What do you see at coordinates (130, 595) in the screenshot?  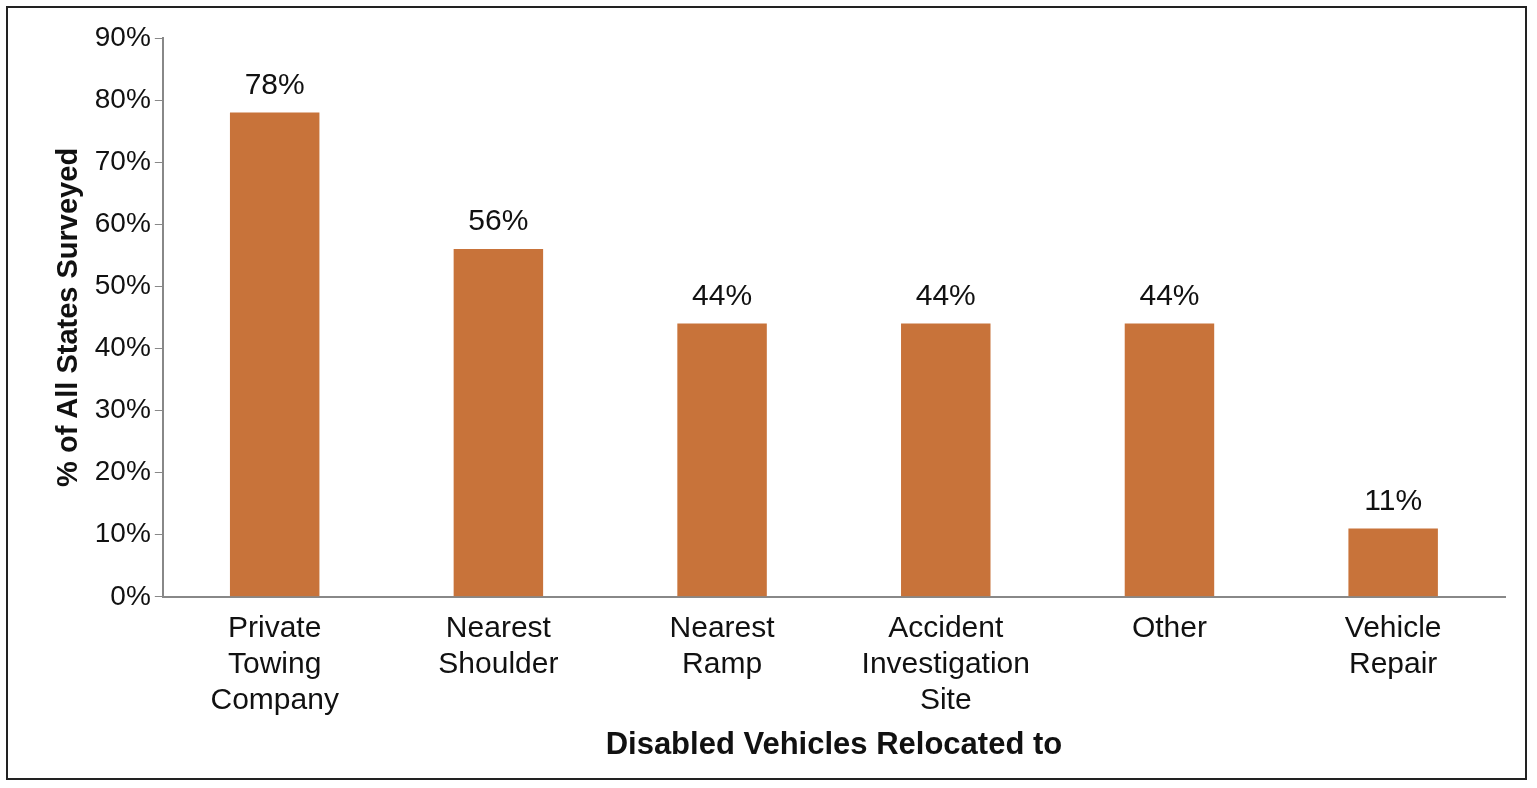 I see `y-tick-label: 0%` at bounding box center [130, 595].